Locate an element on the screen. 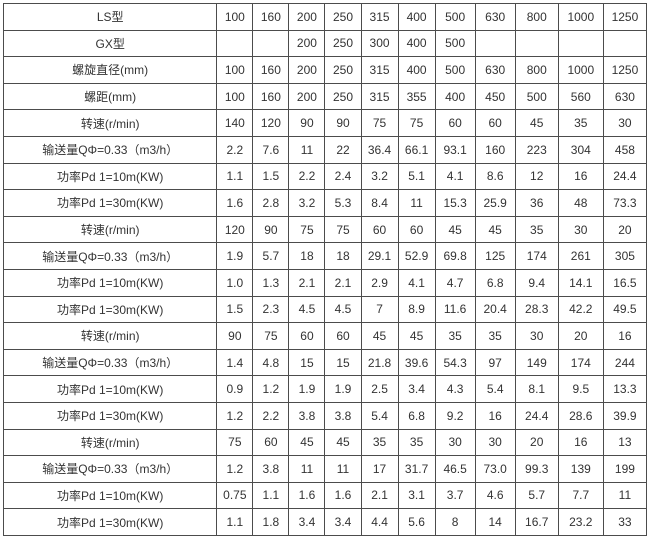 This screenshot has height=540, width=650. value-cell: 149 is located at coordinates (536, 362).